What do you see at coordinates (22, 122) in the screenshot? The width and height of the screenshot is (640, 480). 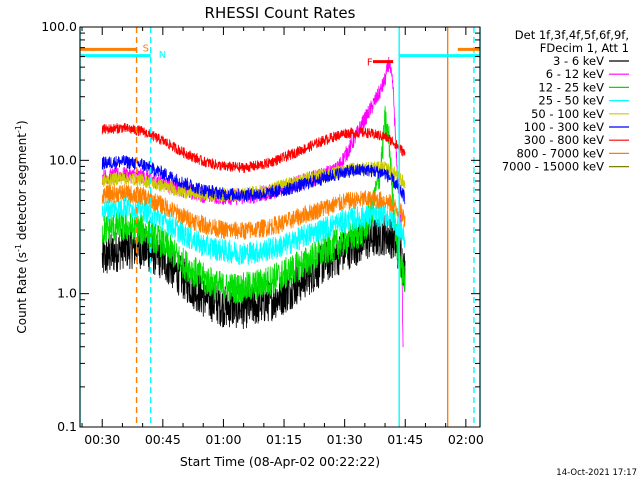 I see `y-axis-label-part3: )` at bounding box center [22, 122].